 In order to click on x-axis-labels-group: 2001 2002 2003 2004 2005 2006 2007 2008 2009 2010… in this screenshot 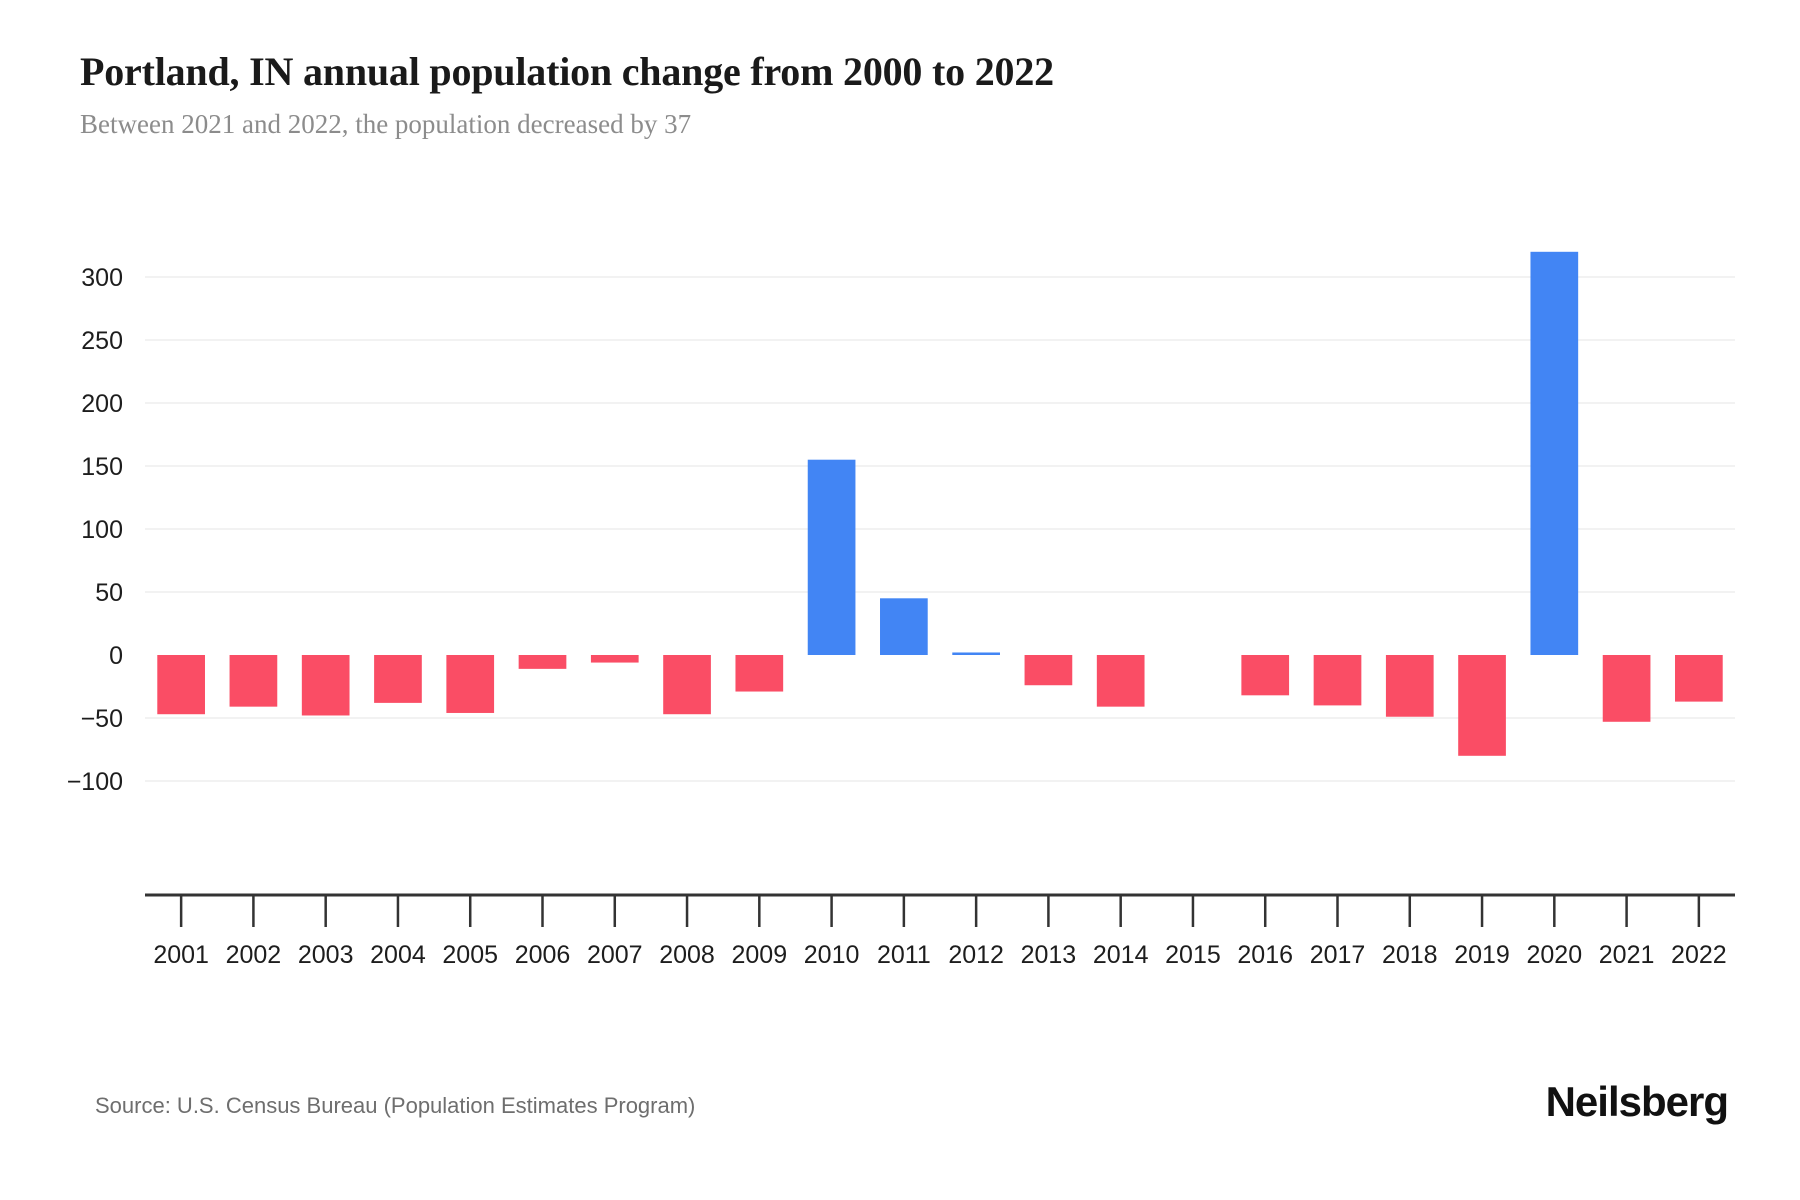, I will do `click(939, 955)`.